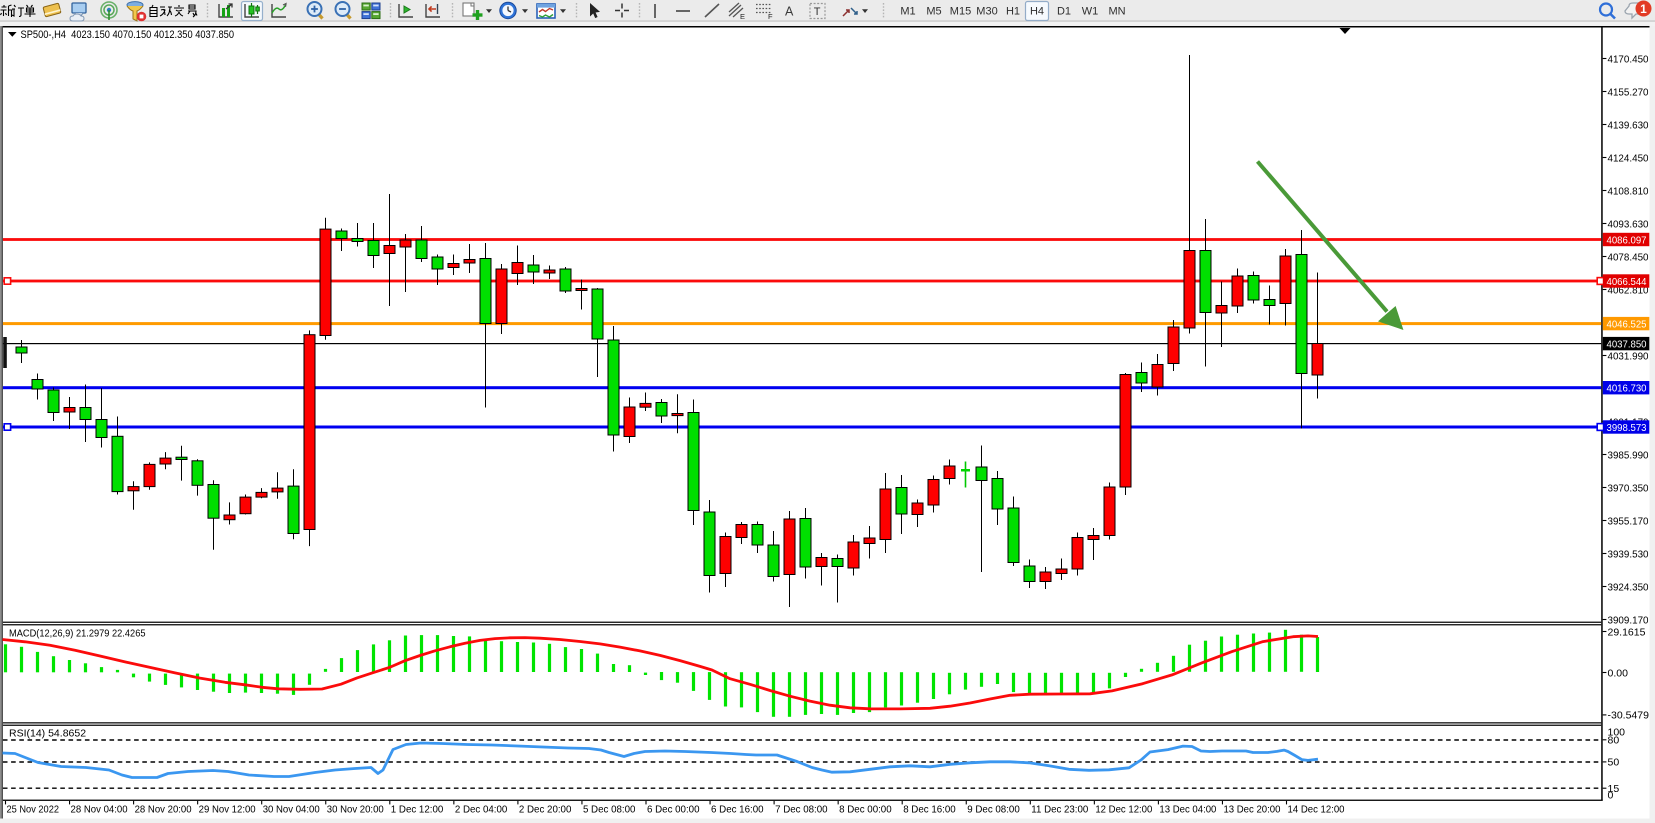 This screenshot has height=823, width=1655. Describe the element at coordinates (355, 809) in the screenshot. I see `svg-text: 30 Nov 20:00` at that location.